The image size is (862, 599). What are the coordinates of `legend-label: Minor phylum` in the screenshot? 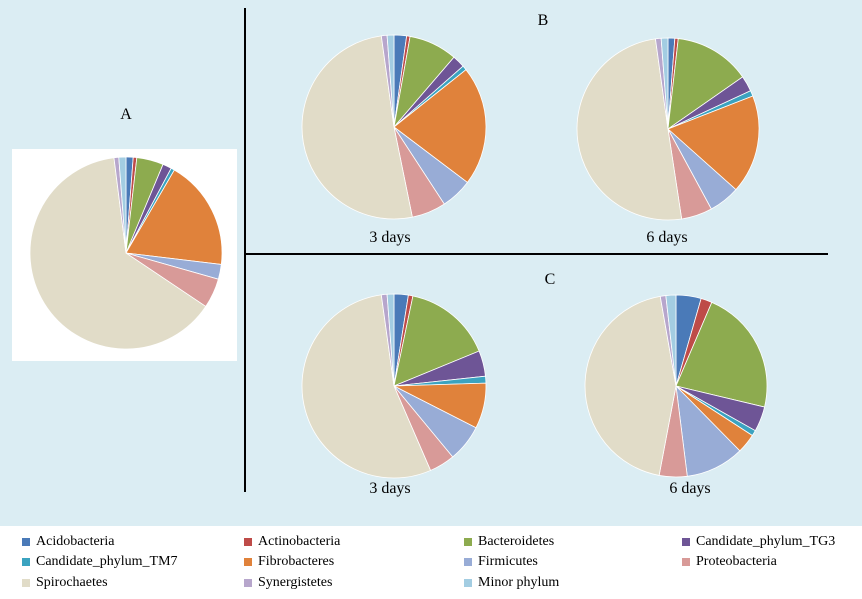 It's located at (519, 582).